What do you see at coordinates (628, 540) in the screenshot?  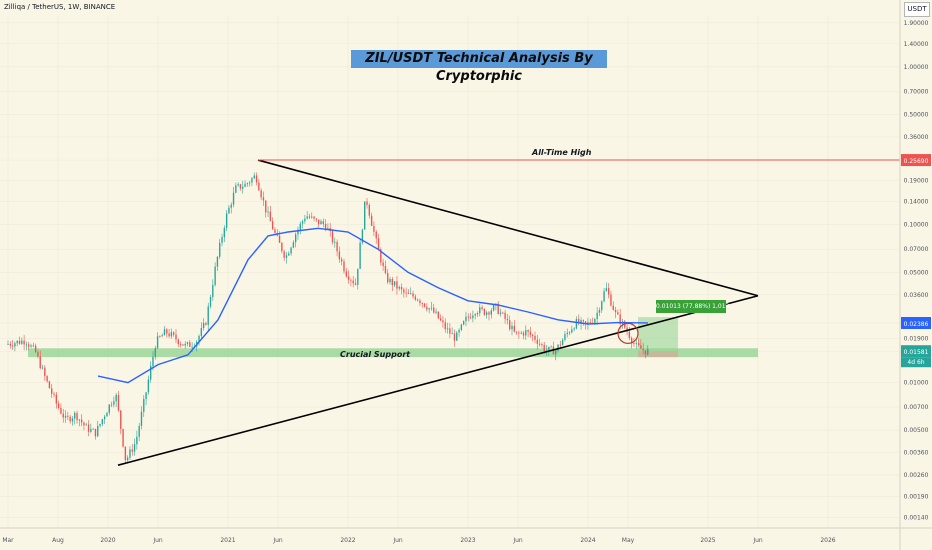 I see `time-tick-label: May` at bounding box center [628, 540].